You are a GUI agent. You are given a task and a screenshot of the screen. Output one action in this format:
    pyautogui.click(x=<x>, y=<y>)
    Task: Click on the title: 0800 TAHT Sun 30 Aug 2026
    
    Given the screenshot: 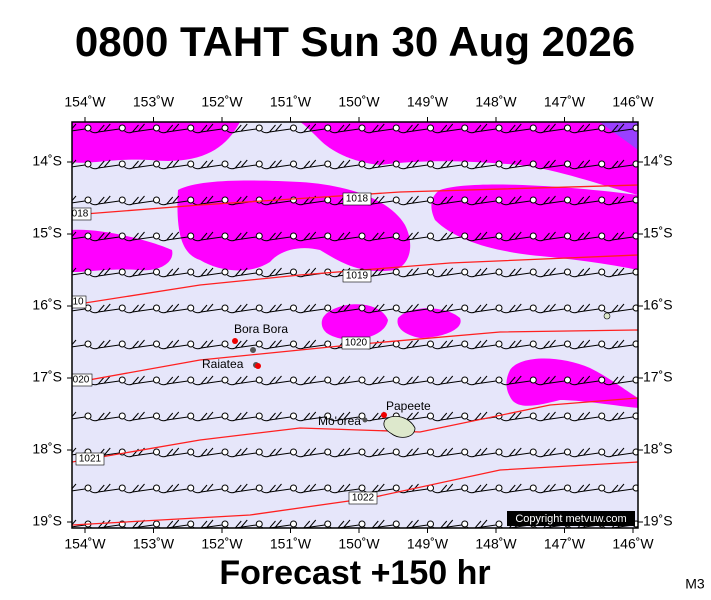 What is the action you would take?
    pyautogui.click(x=355, y=41)
    